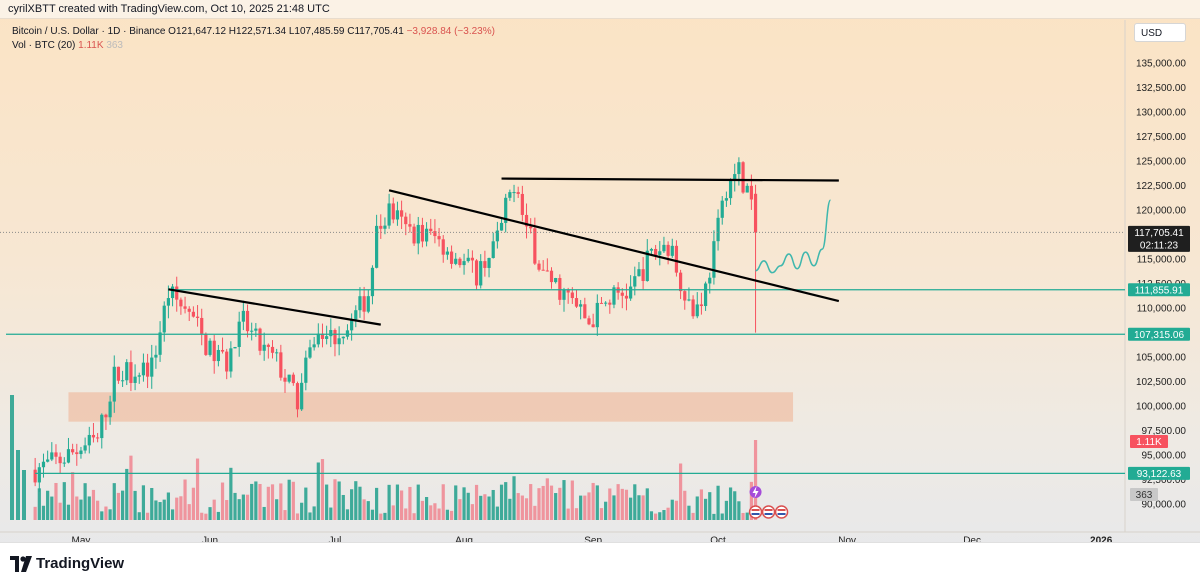 This screenshot has width=1200, height=585. Describe the element at coordinates (1161, 112) in the screenshot. I see `y-tick-label: 130,000.00` at that location.